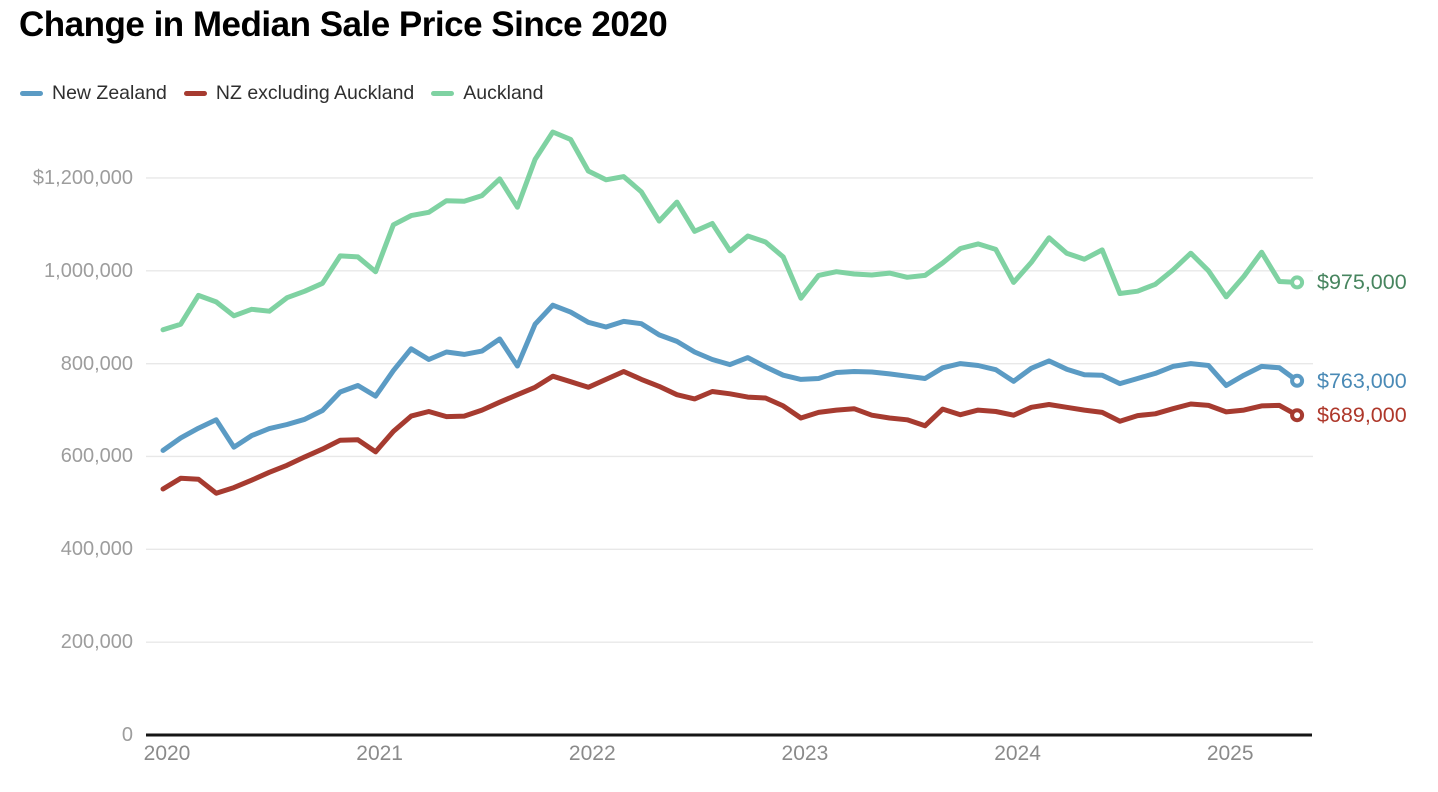 This screenshot has height=792, width=1438. I want to click on end-label-auckland: $975,000, so click(1362, 282).